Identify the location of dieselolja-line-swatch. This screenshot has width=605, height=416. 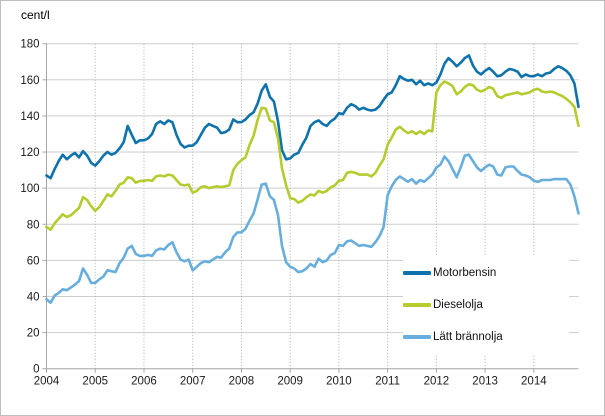
(417, 305).